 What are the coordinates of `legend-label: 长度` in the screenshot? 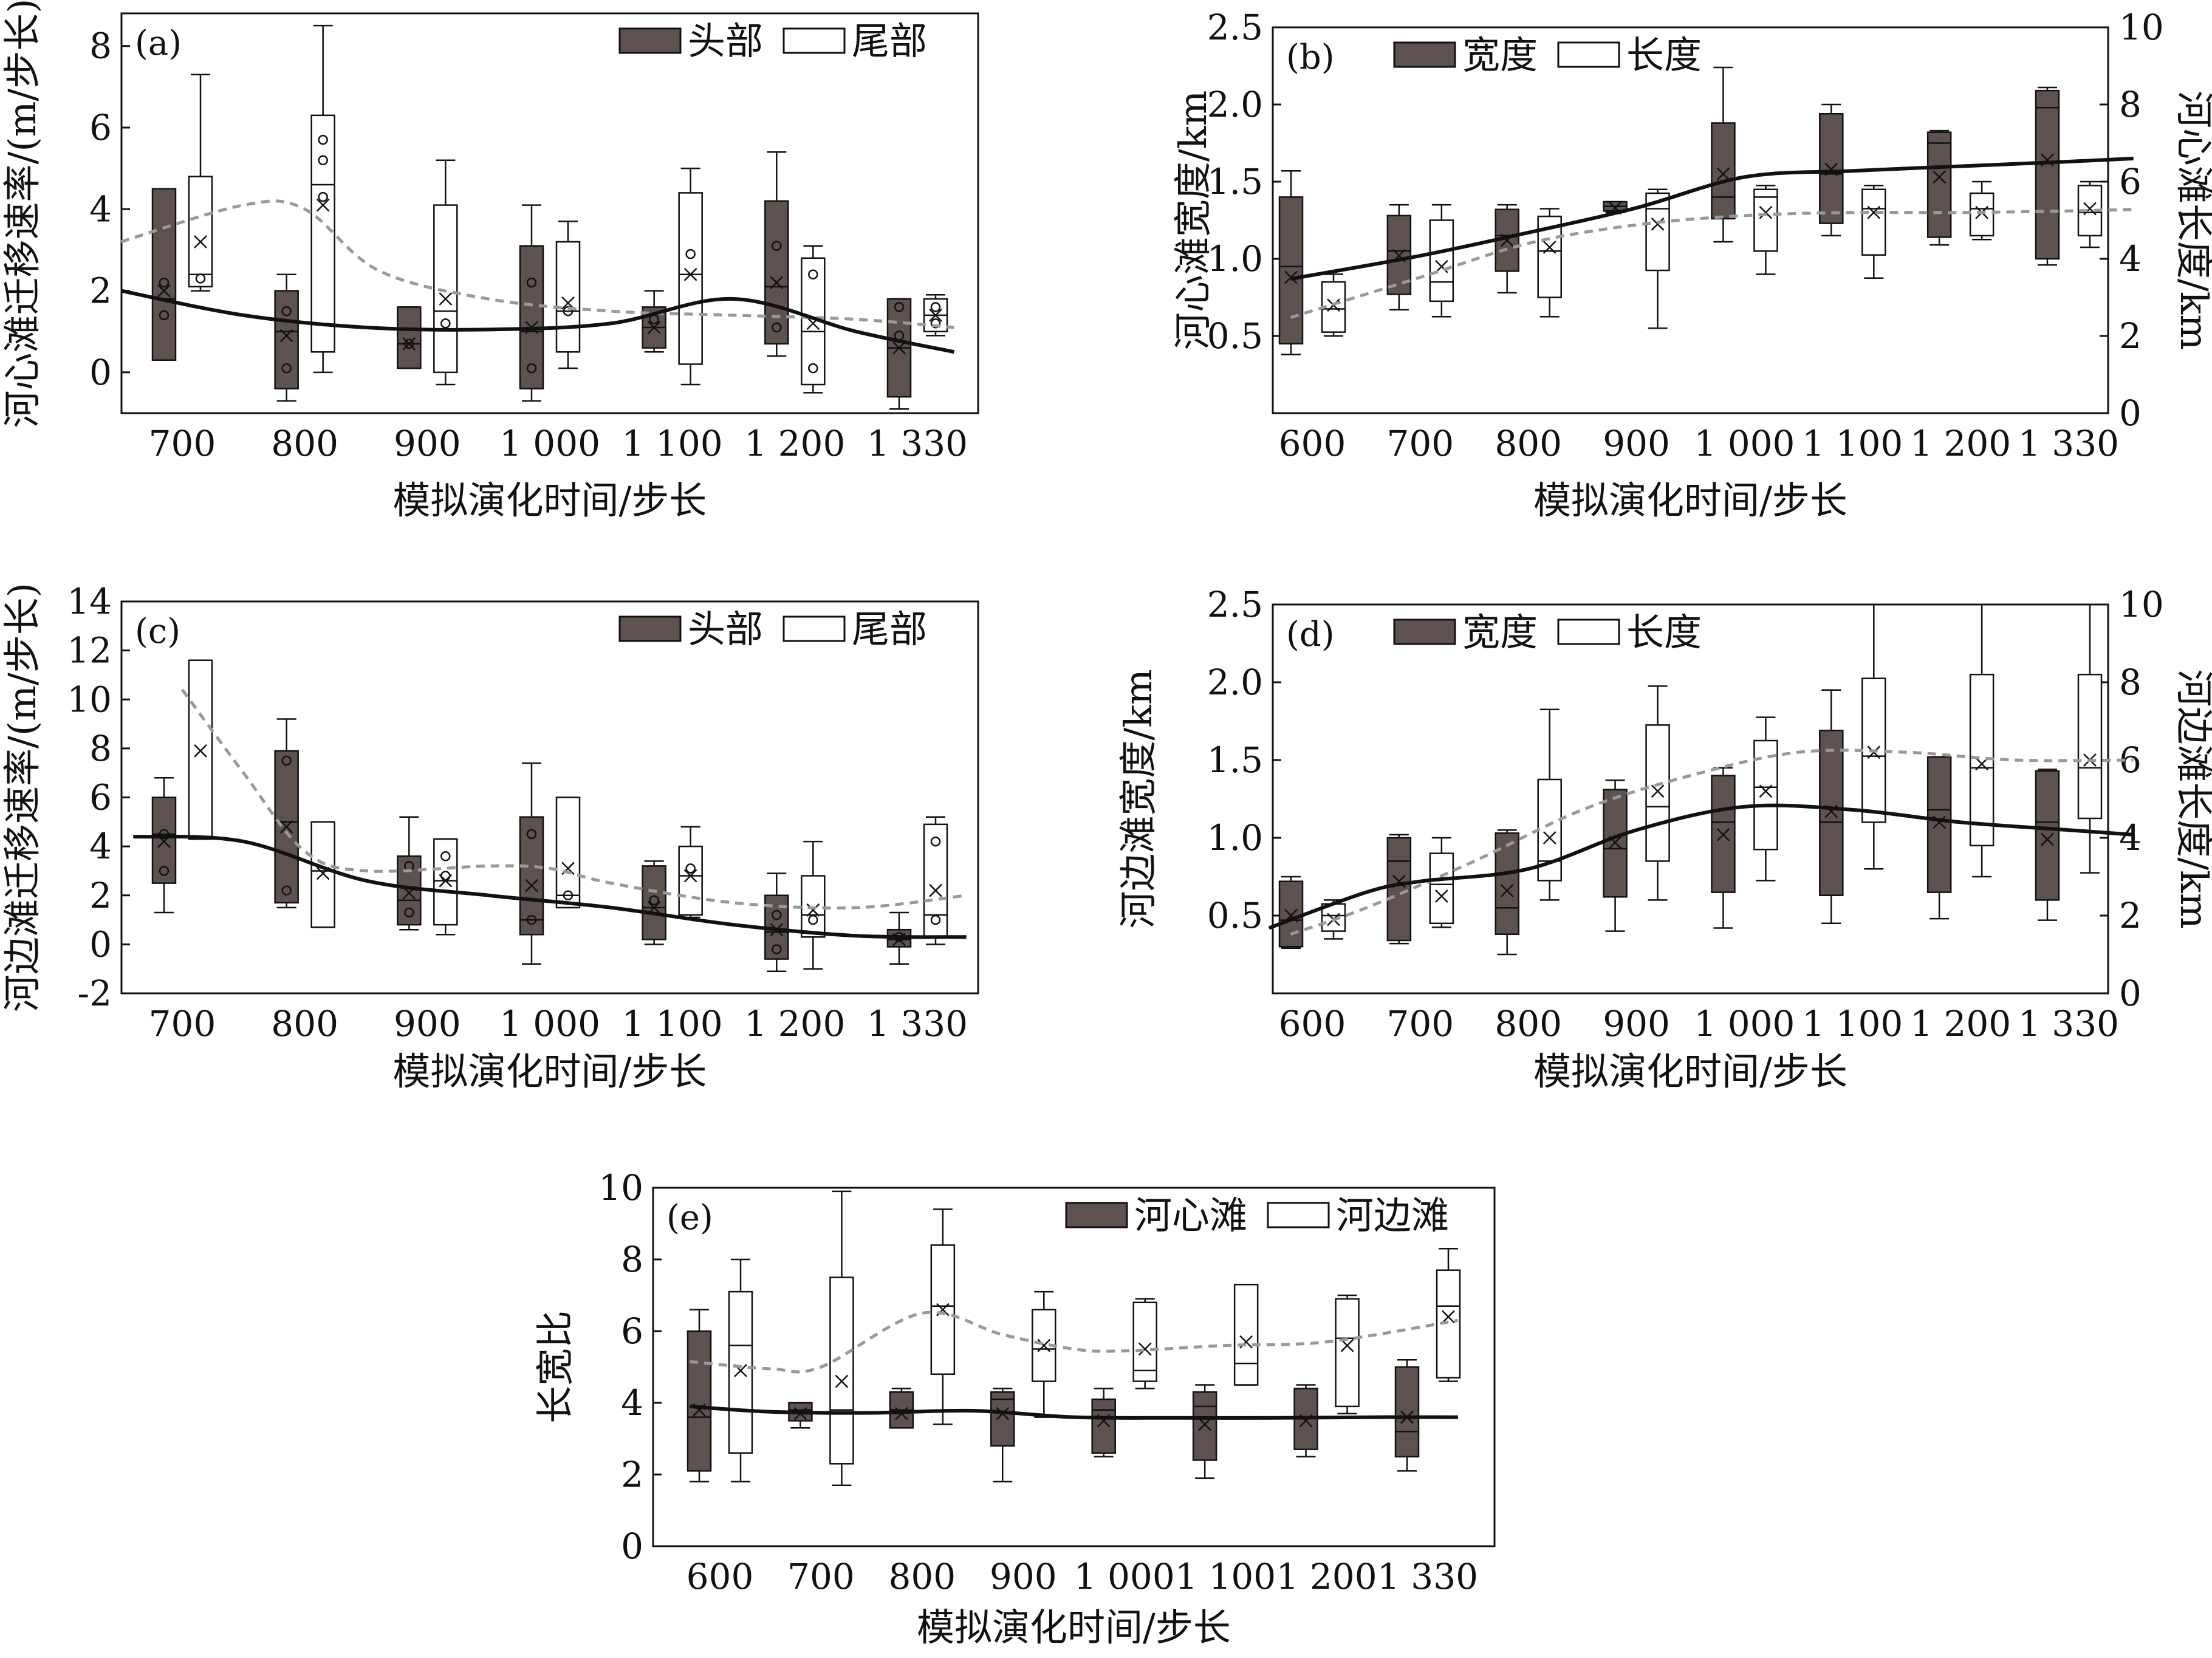 It's located at (1664, 55).